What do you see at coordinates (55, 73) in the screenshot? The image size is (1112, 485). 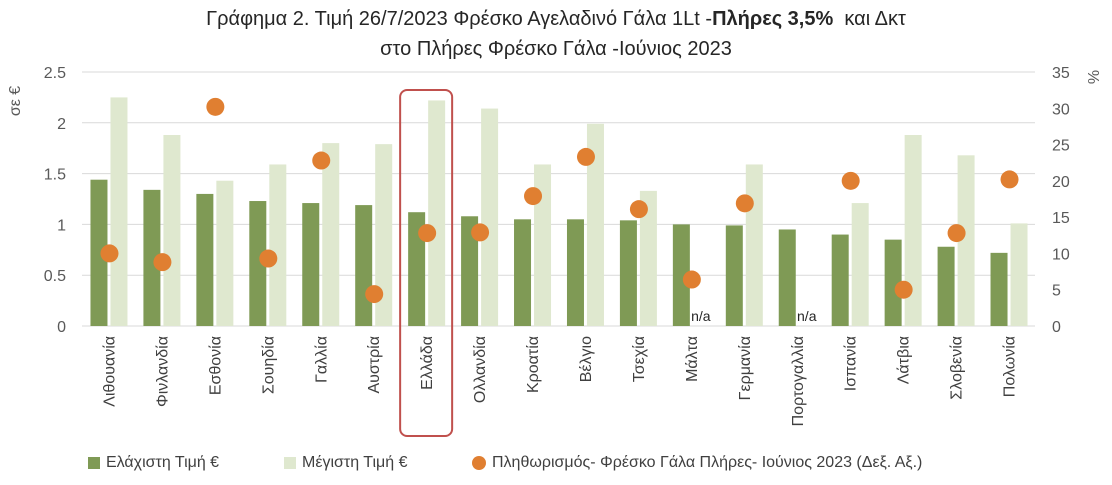 I see `y-tick-label: 2.5` at bounding box center [55, 73].